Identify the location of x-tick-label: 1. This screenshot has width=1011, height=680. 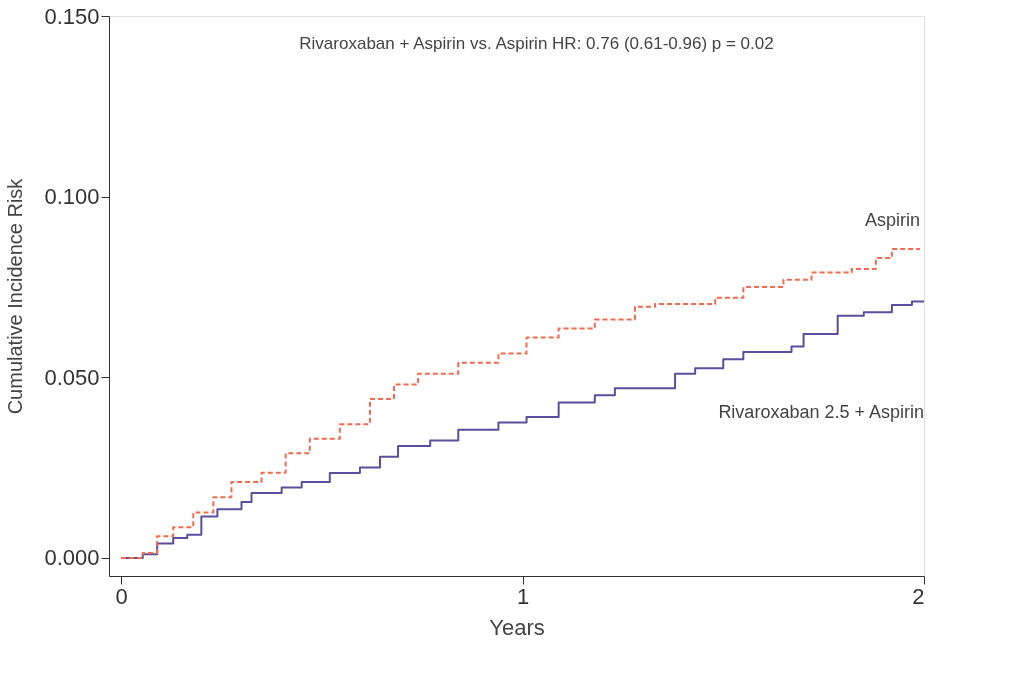
(523, 596).